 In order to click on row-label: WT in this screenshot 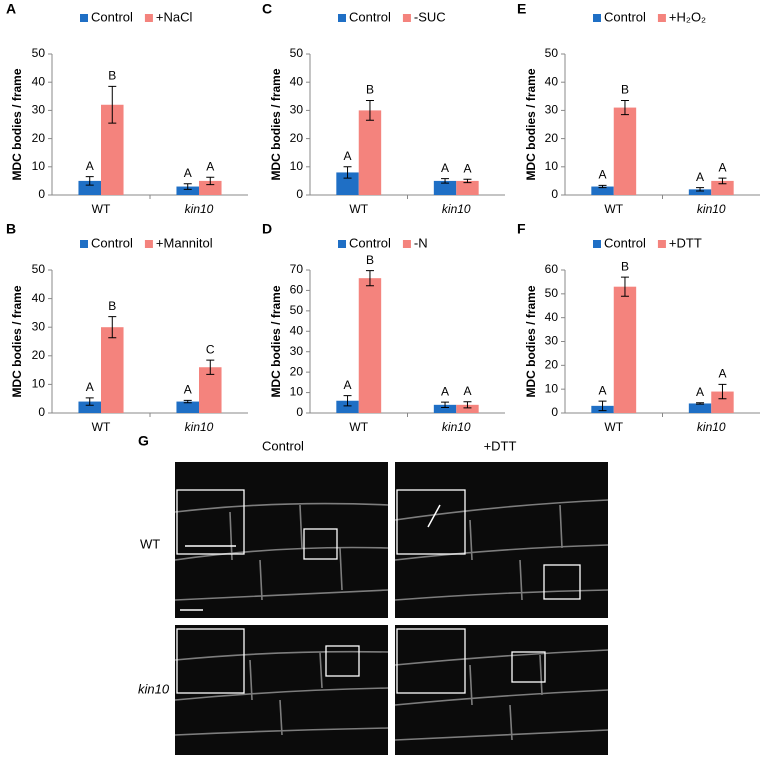, I will do `click(150, 543)`.